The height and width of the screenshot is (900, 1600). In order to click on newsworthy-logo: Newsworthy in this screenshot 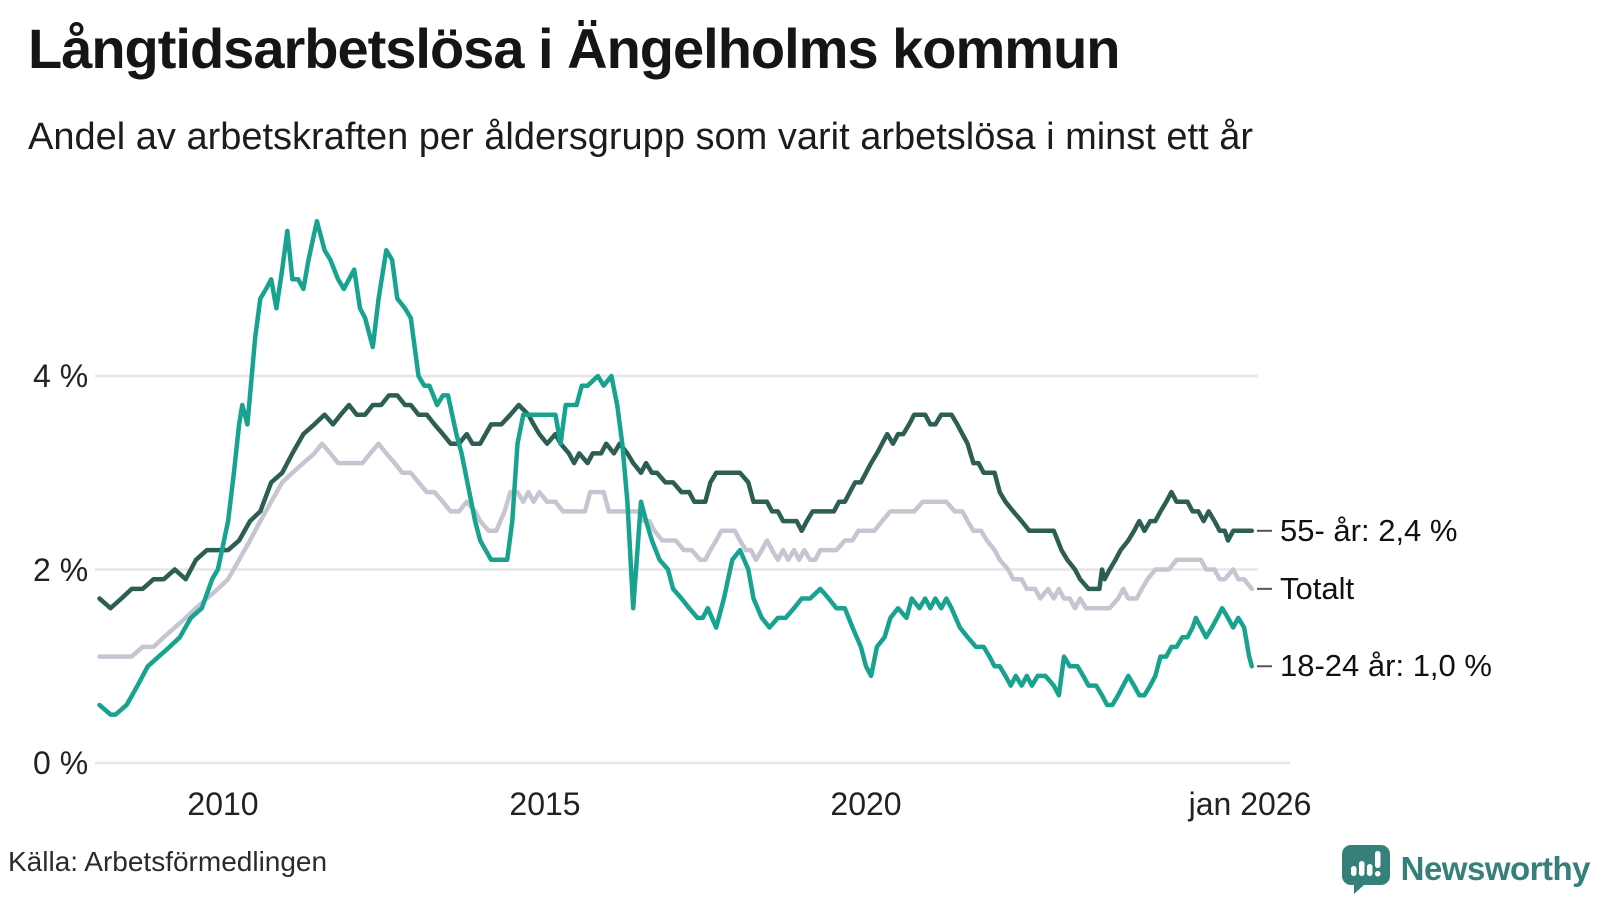, I will do `click(1465, 869)`.